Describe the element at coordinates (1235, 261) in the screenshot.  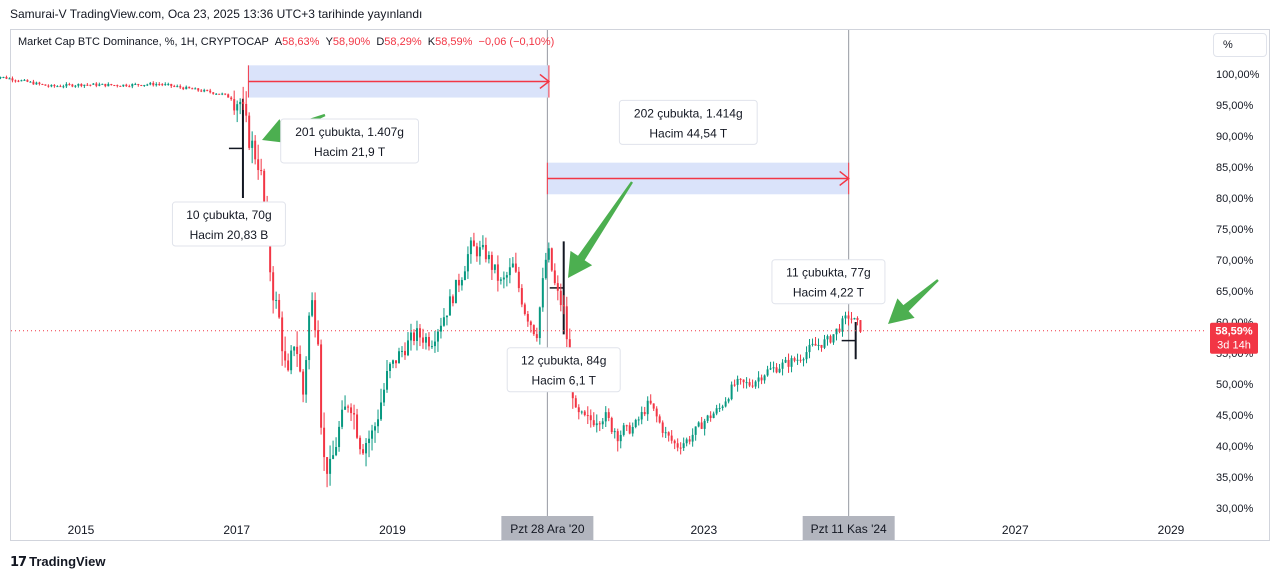
I see `y-tick-label: 70,00%` at that location.